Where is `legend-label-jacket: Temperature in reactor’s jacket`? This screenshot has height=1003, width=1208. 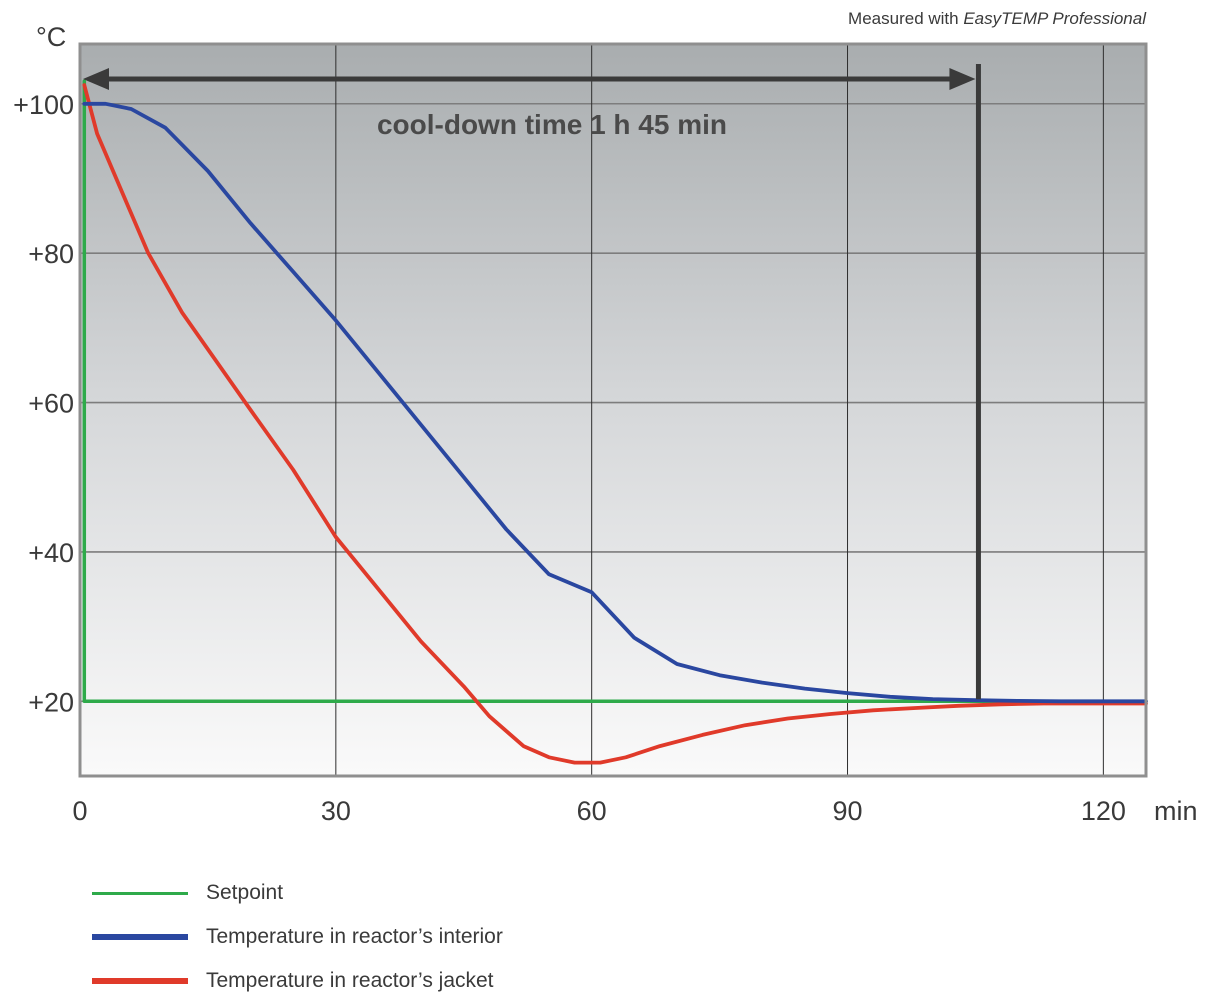 legend-label-jacket: Temperature in reactor’s jacket is located at coordinates (350, 980).